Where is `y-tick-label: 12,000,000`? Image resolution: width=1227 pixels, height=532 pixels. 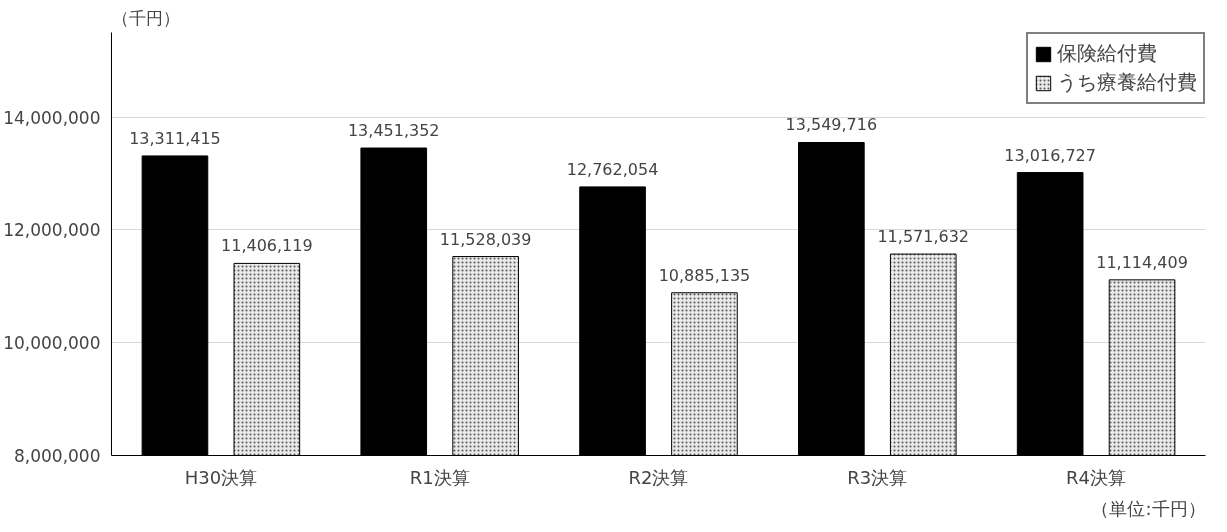
y-tick-label: 12,000,000 is located at coordinates (52, 230).